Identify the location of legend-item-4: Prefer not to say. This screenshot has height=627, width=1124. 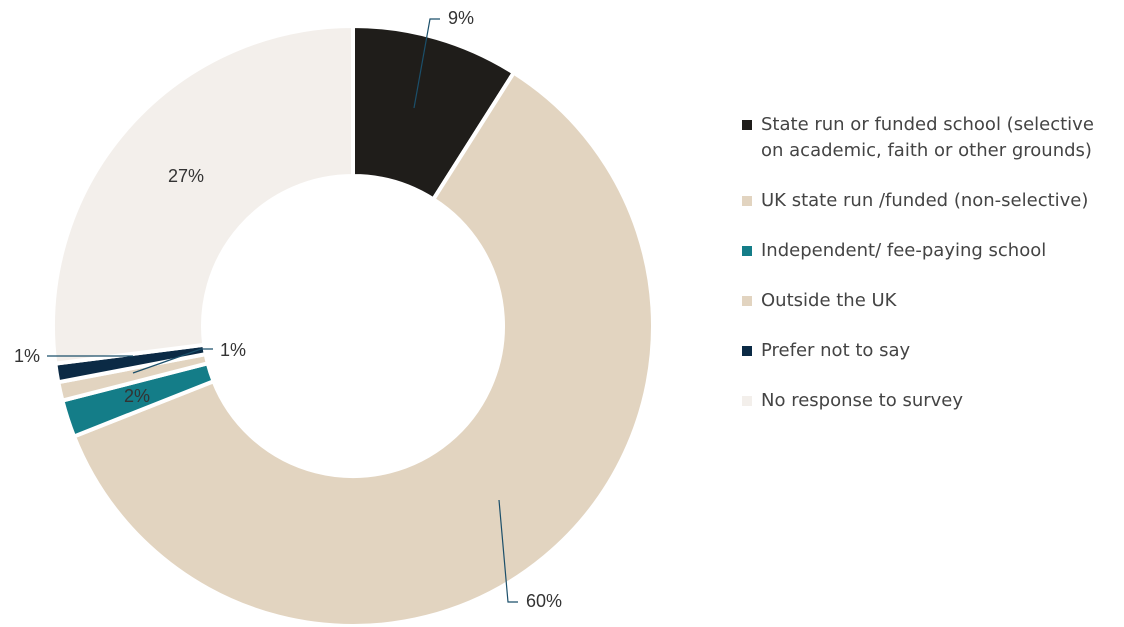
(932, 351).